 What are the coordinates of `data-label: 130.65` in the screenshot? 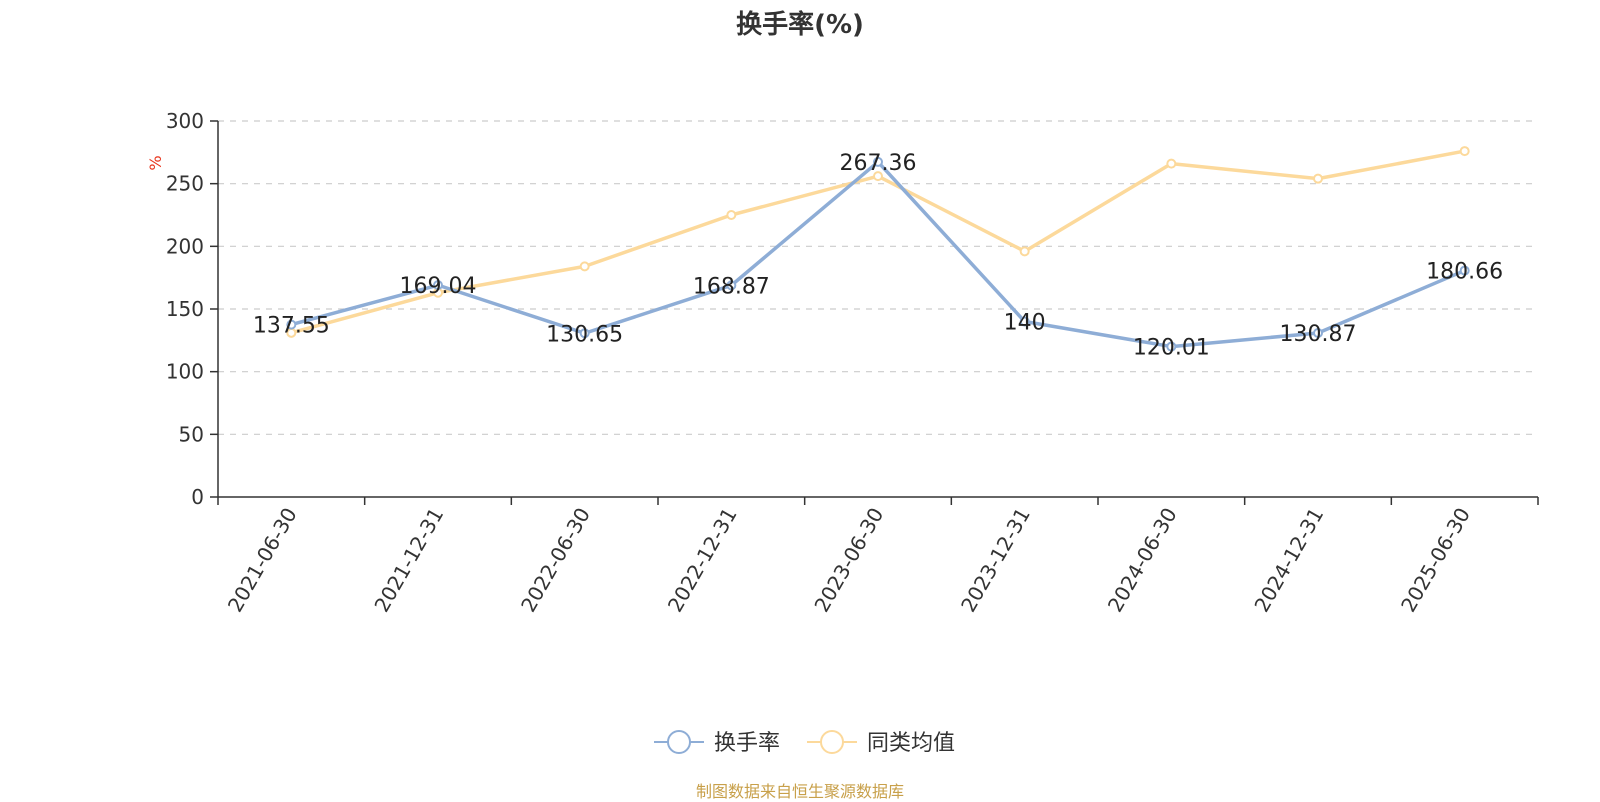 It's located at (584, 334).